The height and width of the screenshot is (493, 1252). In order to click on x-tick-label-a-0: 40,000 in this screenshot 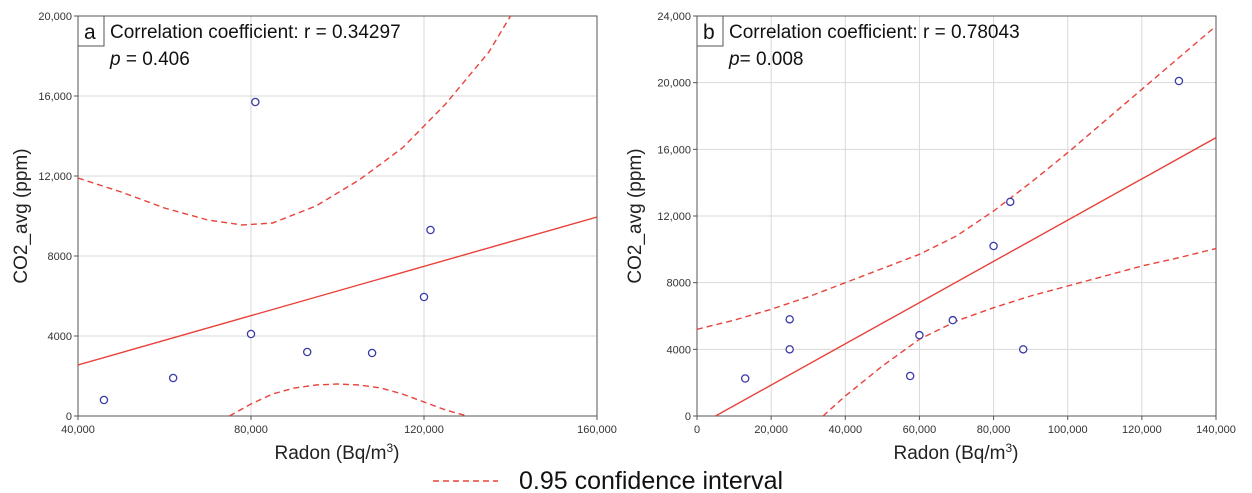, I will do `click(78, 430)`.